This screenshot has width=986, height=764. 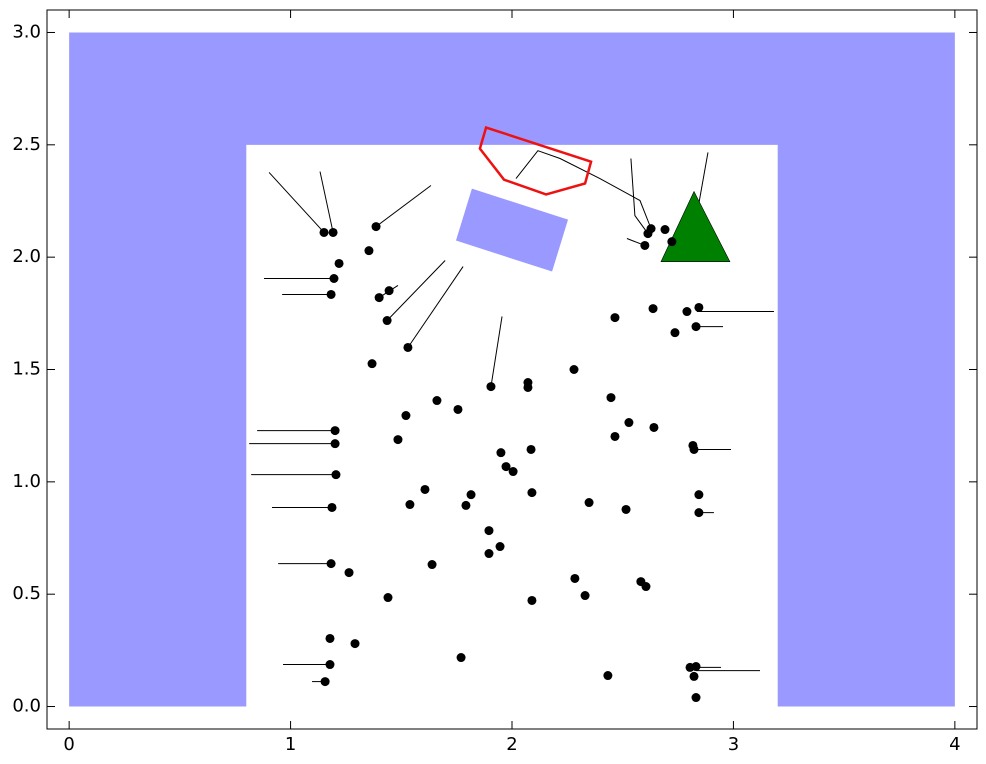 What do you see at coordinates (695, 226) in the screenshot?
I see `goal-triangle` at bounding box center [695, 226].